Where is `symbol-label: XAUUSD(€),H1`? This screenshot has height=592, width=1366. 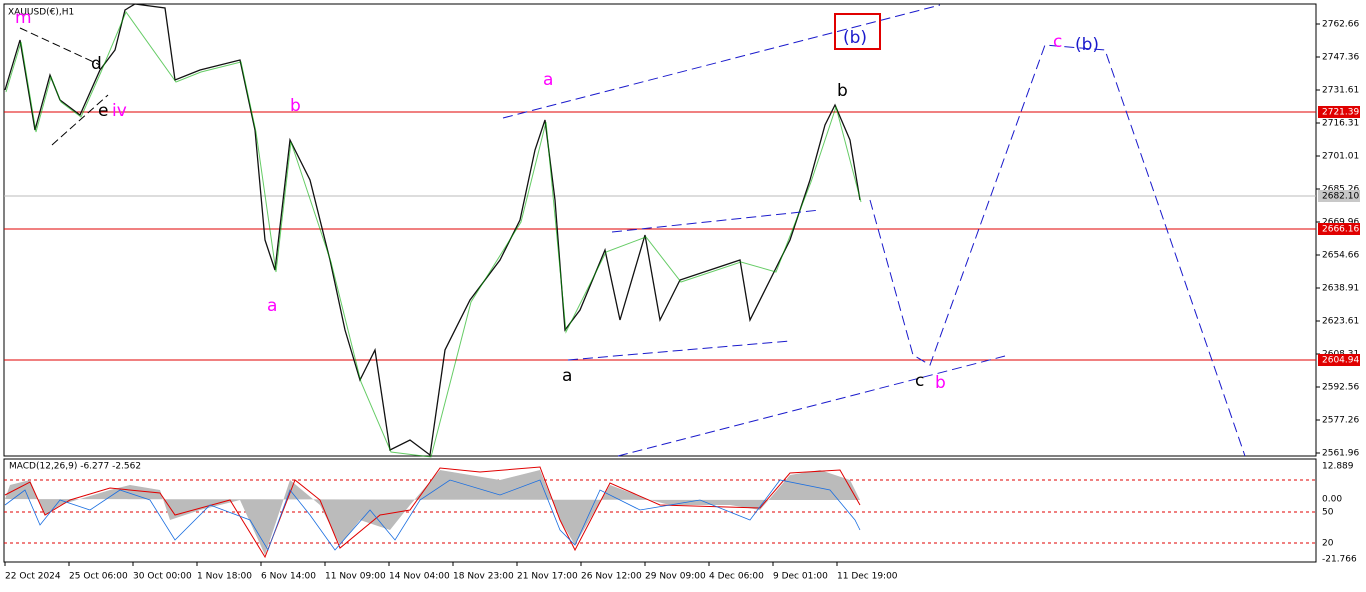
symbol-label: XAUUSD(€),H1 is located at coordinates (41, 13).